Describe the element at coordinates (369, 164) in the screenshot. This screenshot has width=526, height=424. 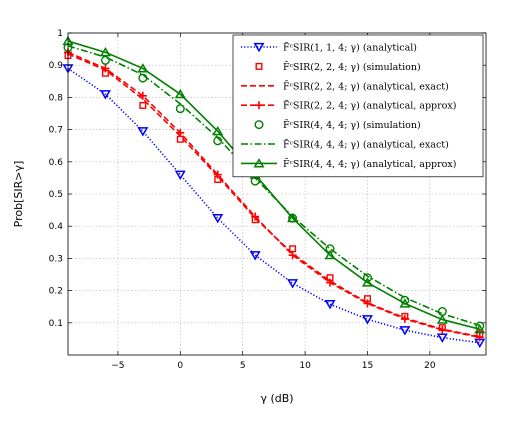
I see `legend-label: F̄ᶜSIR(4, 4, 4; γ) (analytical, approx)` at that location.